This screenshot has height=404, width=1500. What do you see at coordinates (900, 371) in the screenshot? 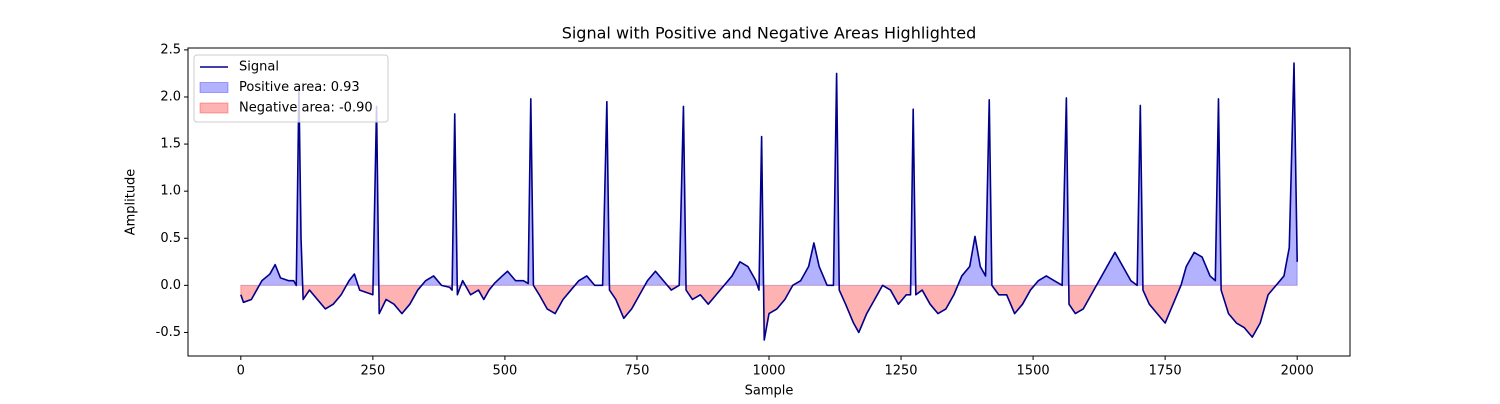
I see `x-tick-label: 1250` at bounding box center [900, 371].